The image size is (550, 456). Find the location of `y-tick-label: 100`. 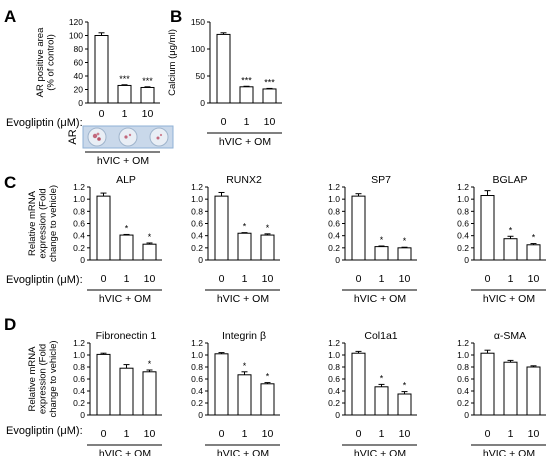

y-tick-label: 100 is located at coordinates (198, 49).